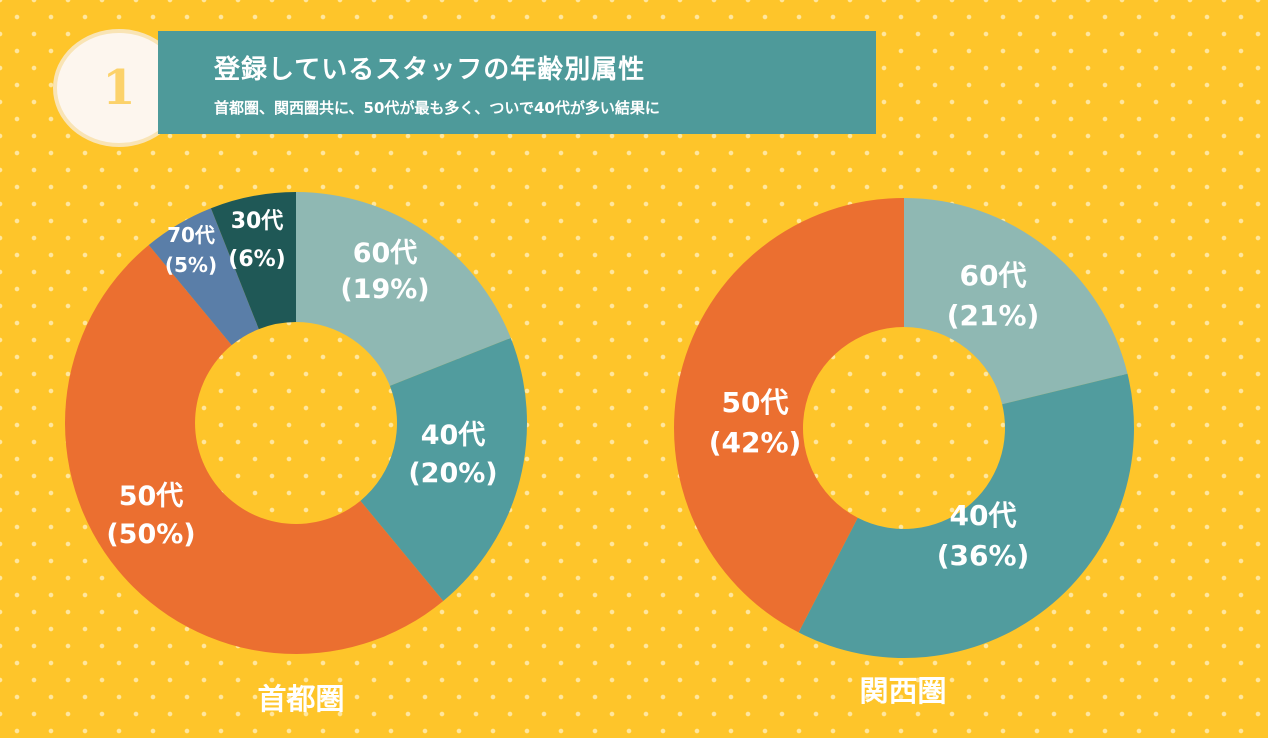  Describe the element at coordinates (453, 435) in the screenshot. I see `slice-label-0-1: 40代` at that location.